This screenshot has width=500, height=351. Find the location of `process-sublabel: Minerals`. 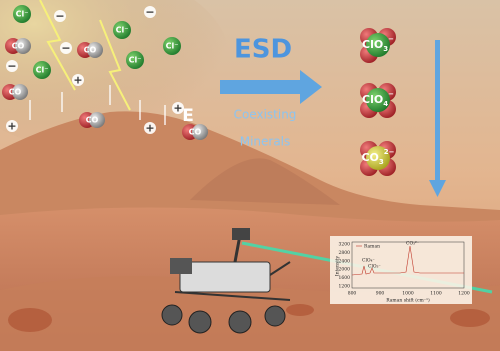

process-sublabel: Minerals is located at coordinates (265, 142).